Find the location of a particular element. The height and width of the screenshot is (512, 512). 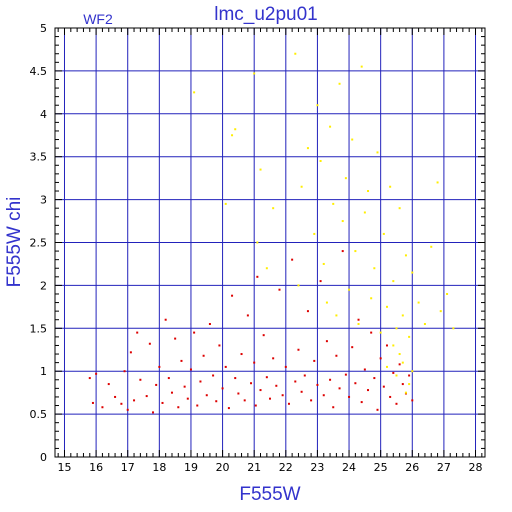

x-tick-label: 26 is located at coordinates (412, 467).